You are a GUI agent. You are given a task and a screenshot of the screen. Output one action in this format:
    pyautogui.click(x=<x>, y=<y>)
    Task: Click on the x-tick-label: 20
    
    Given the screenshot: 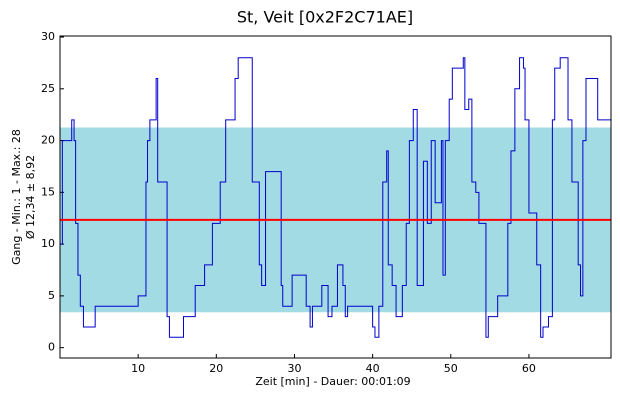 What is the action you would take?
    pyautogui.click(x=216, y=368)
    